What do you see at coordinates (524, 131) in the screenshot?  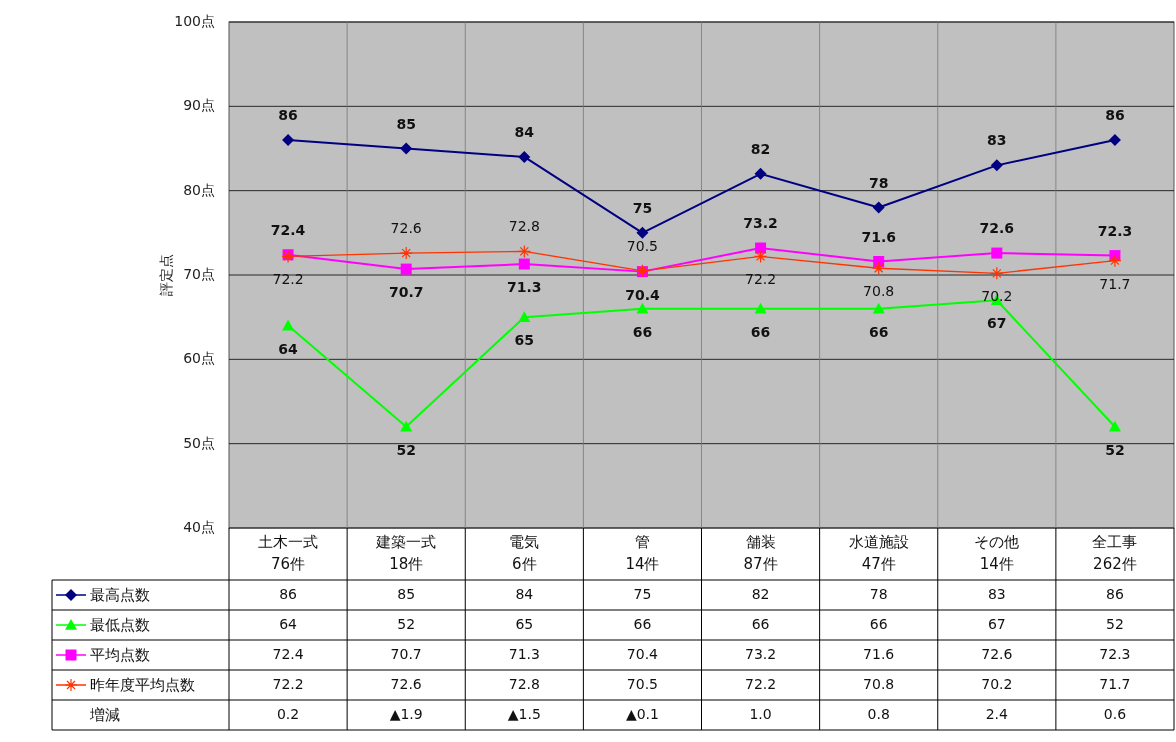 I see `data-label: 84` at bounding box center [524, 131].